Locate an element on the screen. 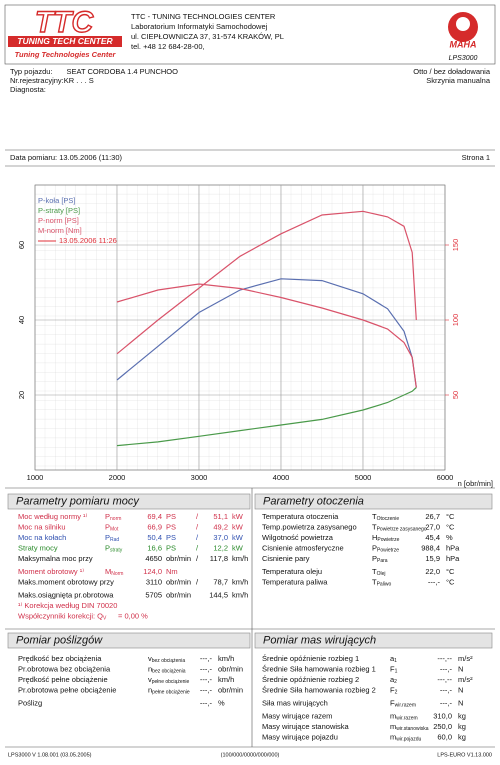 The width and height of the screenshot is (500, 765). symbol-sub: straty is located at coordinates (116, 551).